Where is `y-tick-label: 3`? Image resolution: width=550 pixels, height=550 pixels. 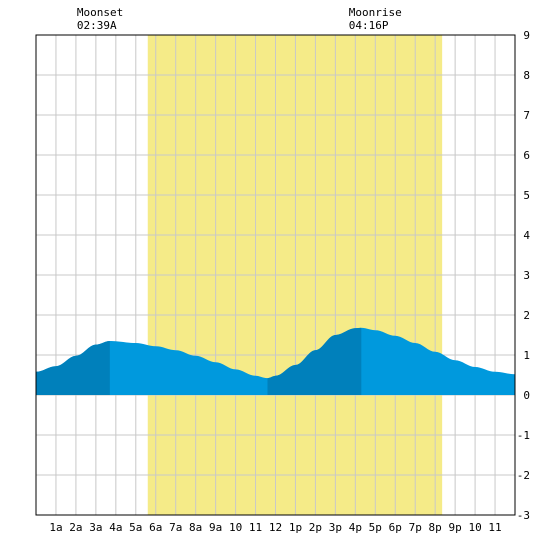 y-tick-label: 3 is located at coordinates (526, 275).